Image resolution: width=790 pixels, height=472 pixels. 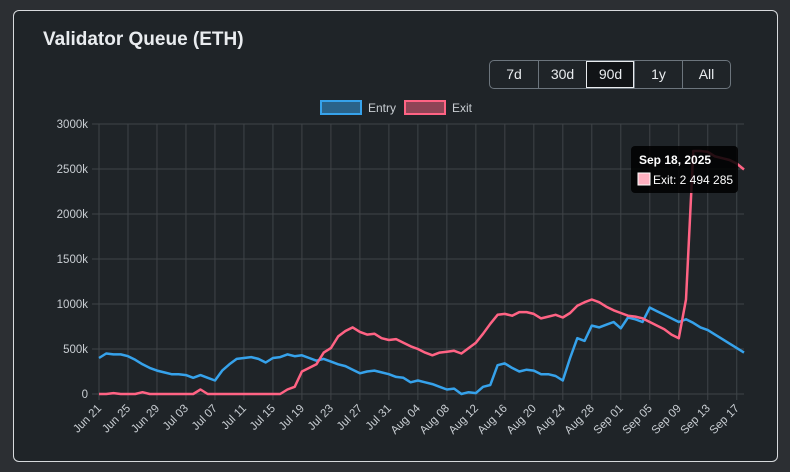 What do you see at coordinates (580, 420) in the screenshot?
I see `x-tick-label: Aug 28` at bounding box center [580, 420].